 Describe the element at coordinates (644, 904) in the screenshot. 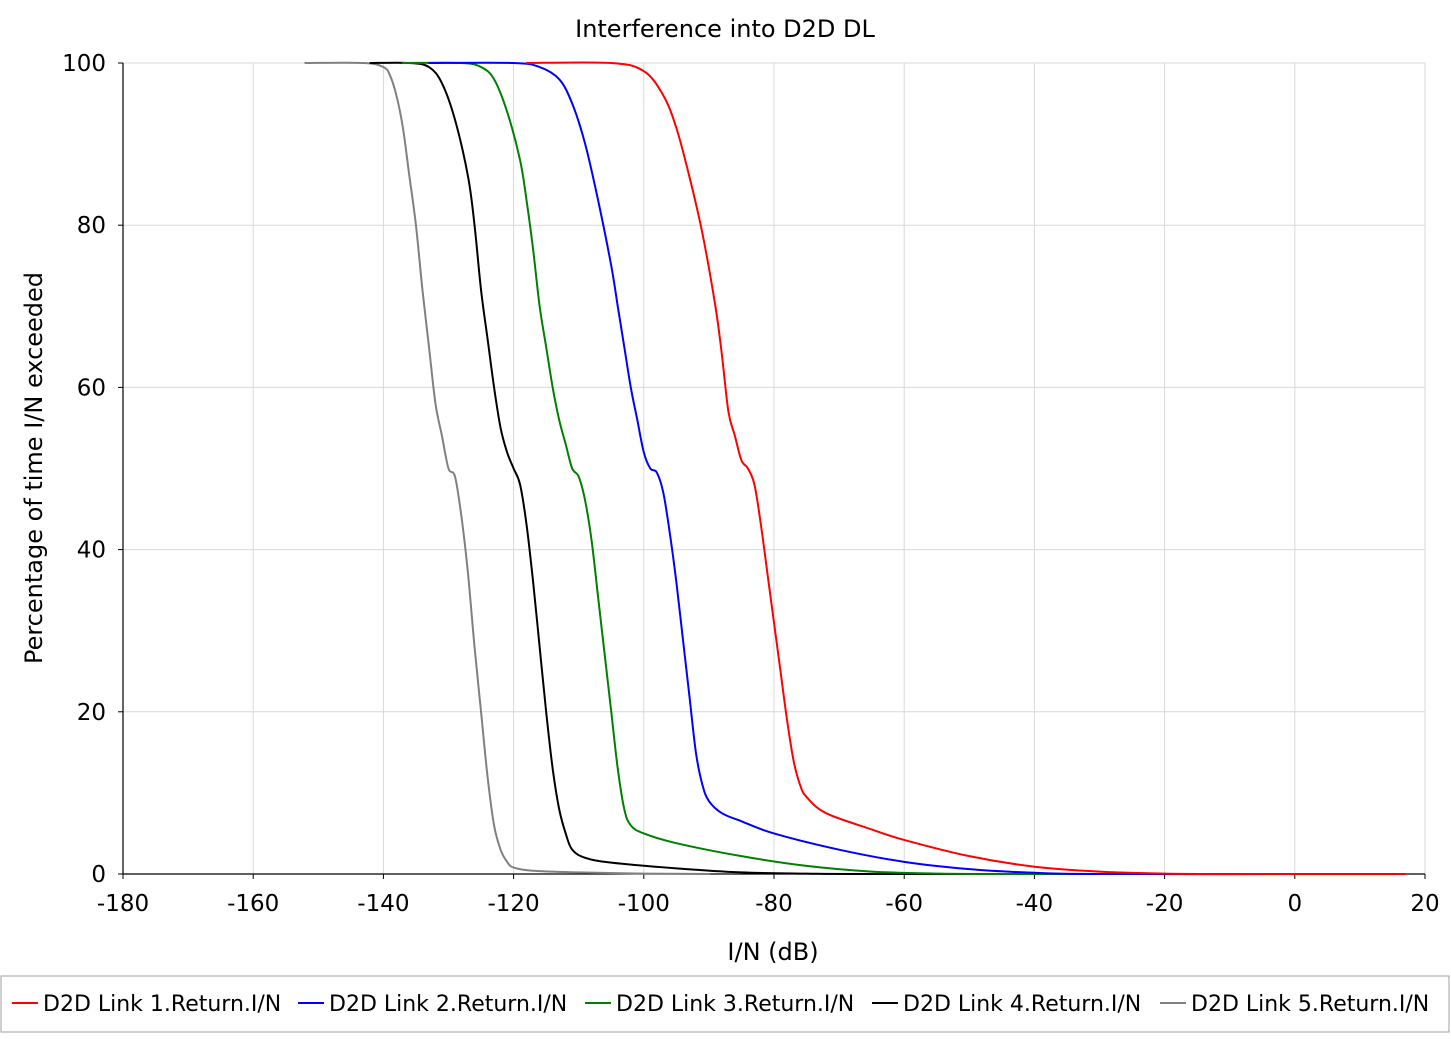

I see `x-tick-label: -100` at that location.